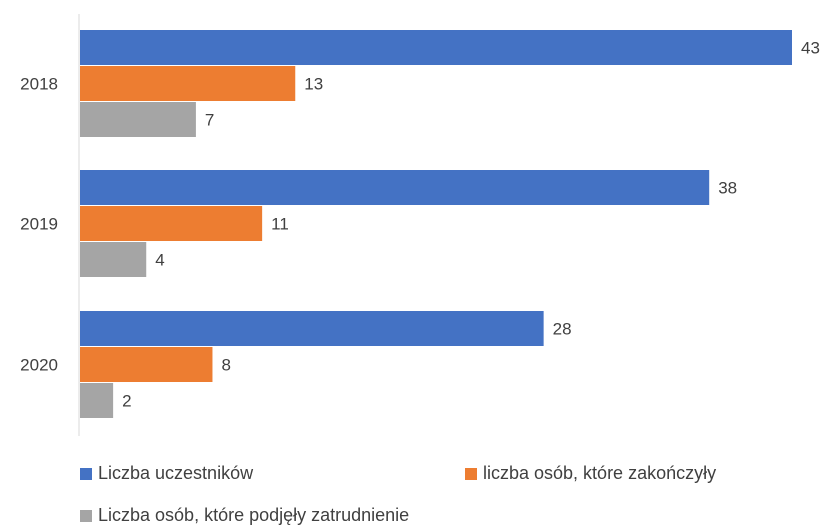  Describe the element at coordinates (176, 473) in the screenshot. I see `legend-label-series-1: Liczba uczestników` at that location.